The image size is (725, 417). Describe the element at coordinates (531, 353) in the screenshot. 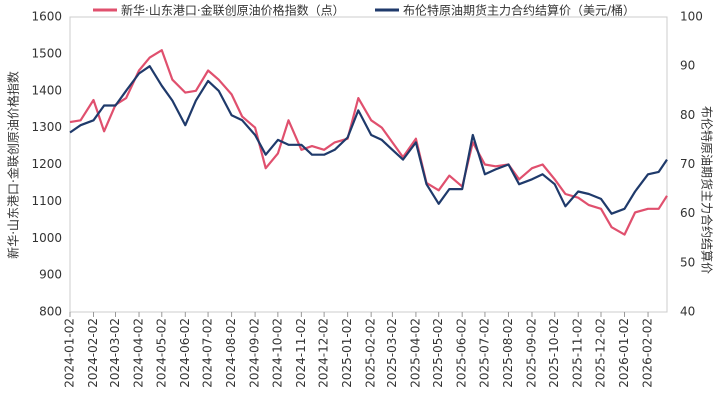

I see `x-tick-label: 2025-09-02` at that location.